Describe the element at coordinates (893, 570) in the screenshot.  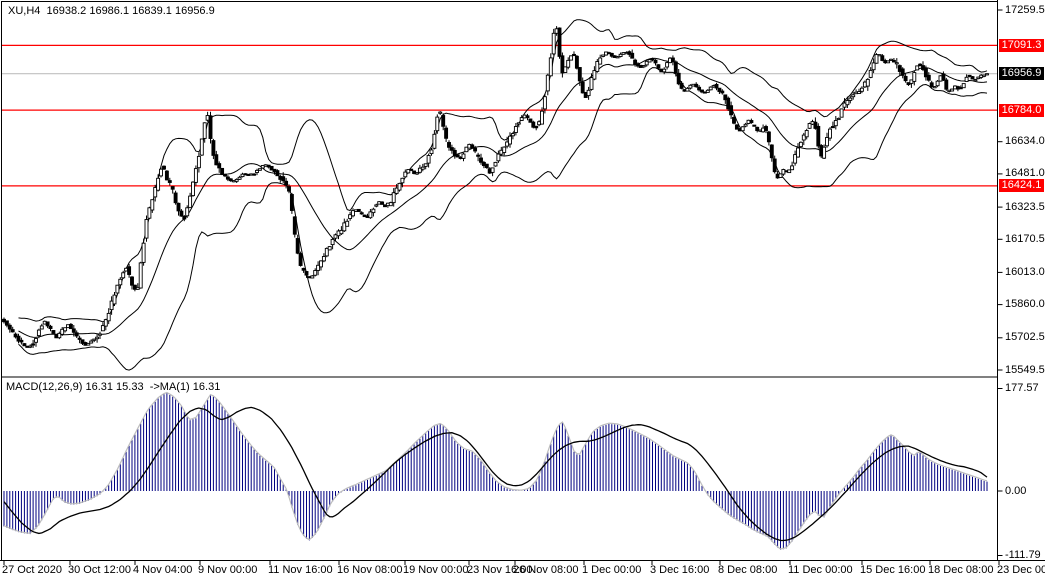
I see `time-axis-label: 15 Dec 16:00` at that location.